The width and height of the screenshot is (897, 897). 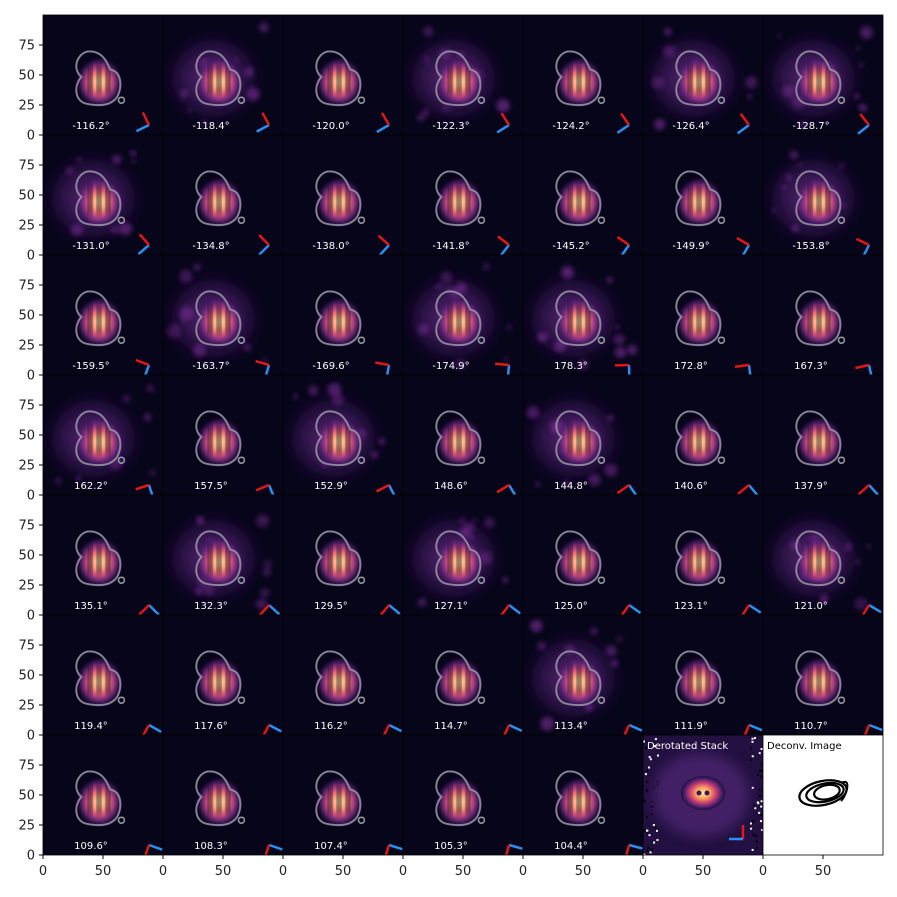 What do you see at coordinates (103, 315) in the screenshot?
I see `panel: -159.5°` at bounding box center [103, 315].